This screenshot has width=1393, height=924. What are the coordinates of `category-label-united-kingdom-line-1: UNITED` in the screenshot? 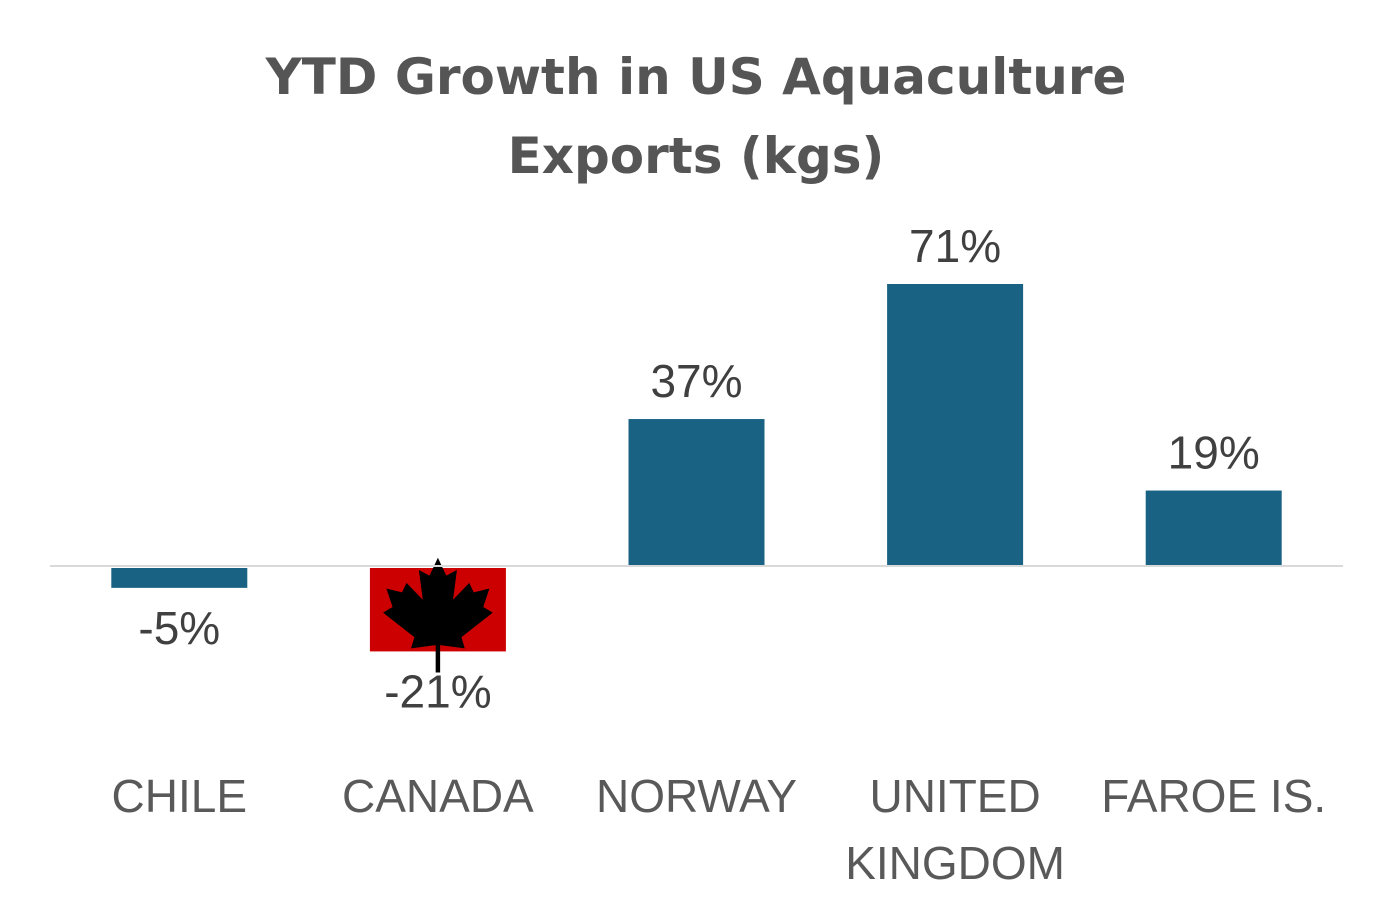 It's located at (954, 796).